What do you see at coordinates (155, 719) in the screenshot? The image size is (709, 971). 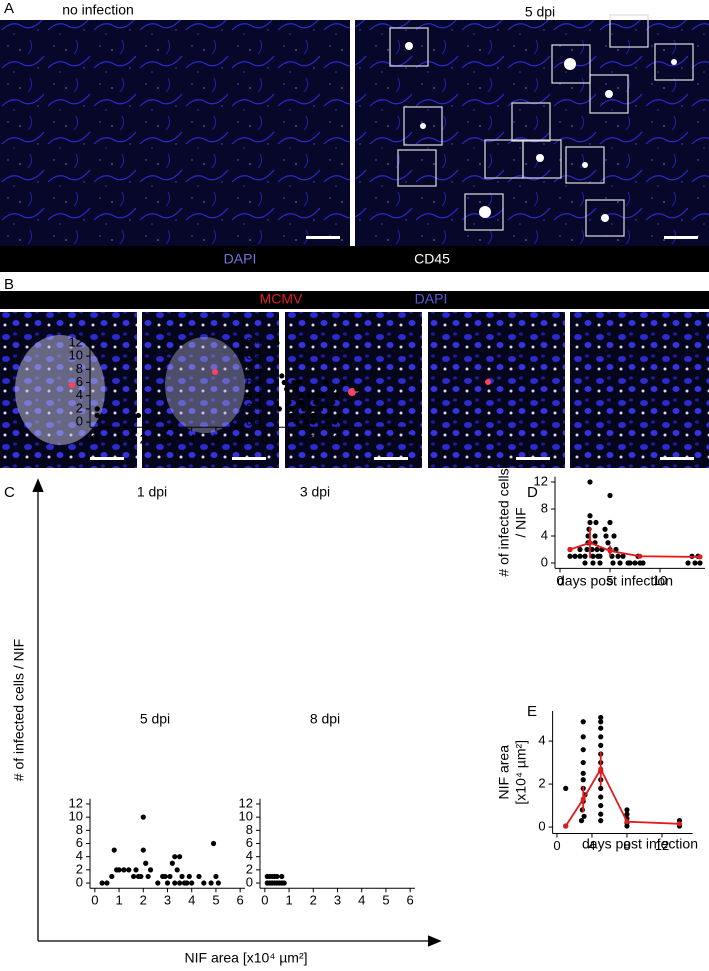 I see `chart-title: 5 dpi` at bounding box center [155, 719].